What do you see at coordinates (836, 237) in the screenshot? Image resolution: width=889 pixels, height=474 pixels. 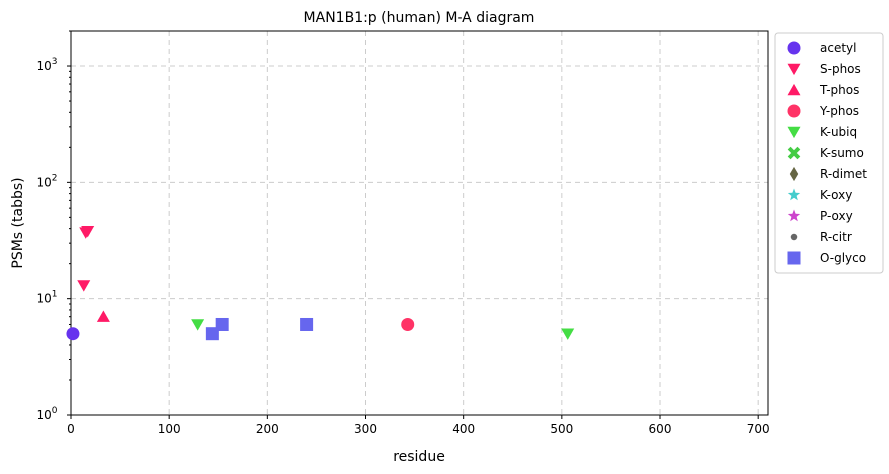 I see `legend-label: R-citr` at bounding box center [836, 237].